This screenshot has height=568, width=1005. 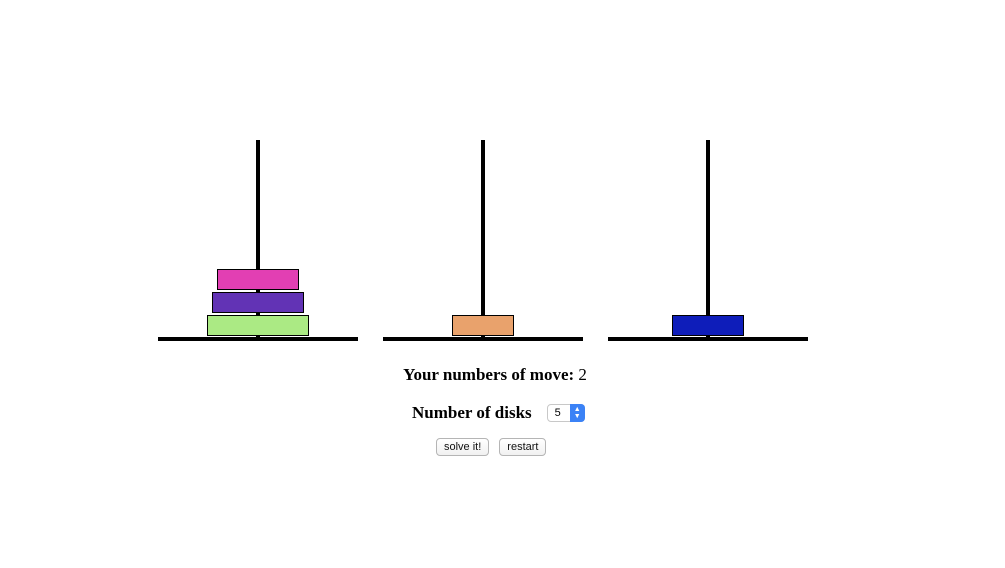 What do you see at coordinates (489, 374) in the screenshot?
I see `move-counter-label: Your numbers of move:` at bounding box center [489, 374].